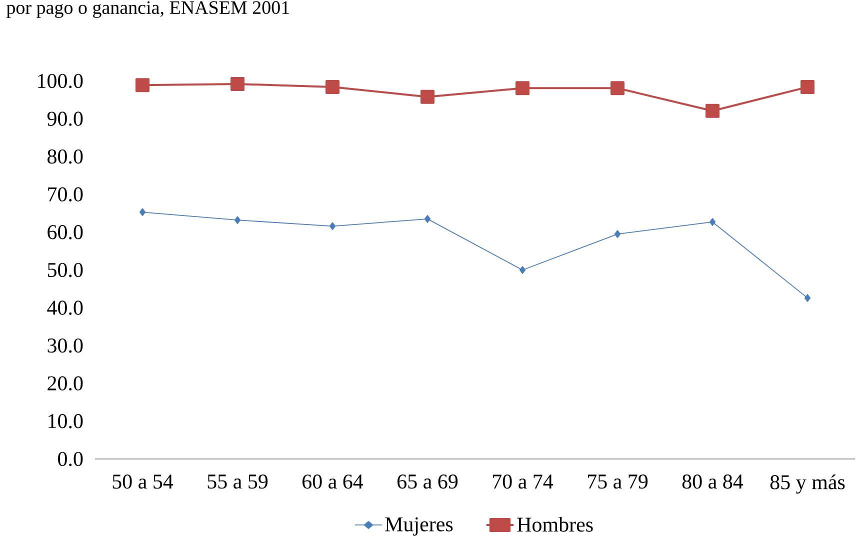 The image size is (862, 545). Describe the element at coordinates (65, 383) in the screenshot. I see `y-tick-label: 20.0` at that location.